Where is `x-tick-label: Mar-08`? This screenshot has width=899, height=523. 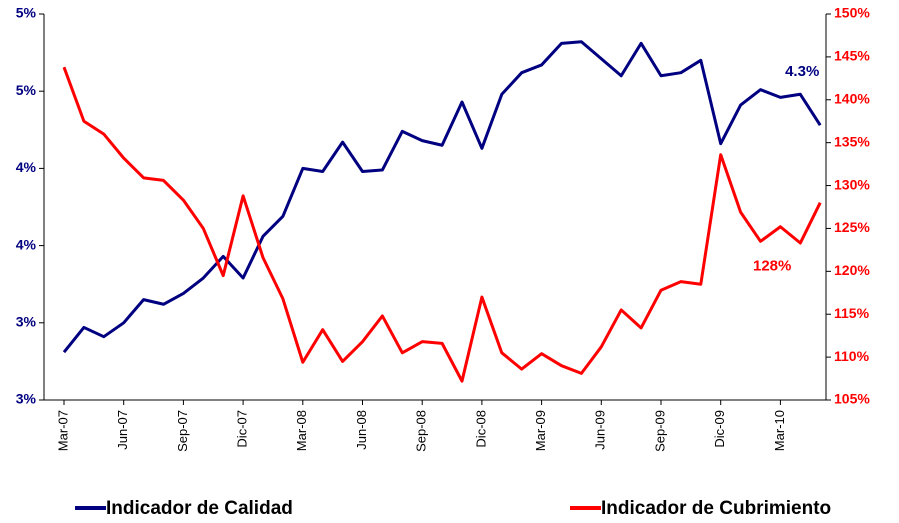
x-tick-label: Mar-08 is located at coordinates (301, 430).